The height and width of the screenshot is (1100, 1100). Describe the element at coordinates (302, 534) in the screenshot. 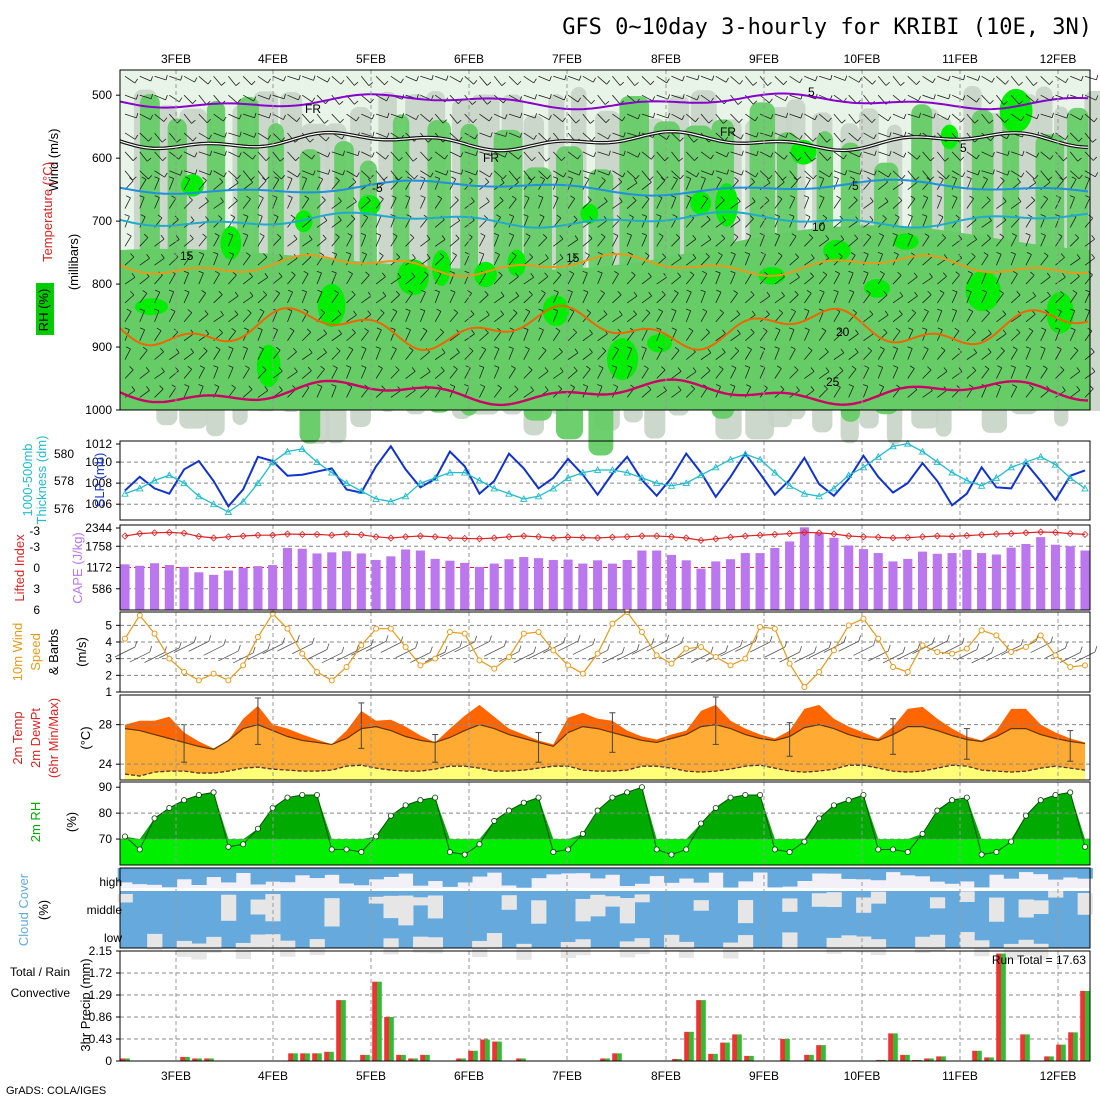

I see `lifted-index-marker` at that location.